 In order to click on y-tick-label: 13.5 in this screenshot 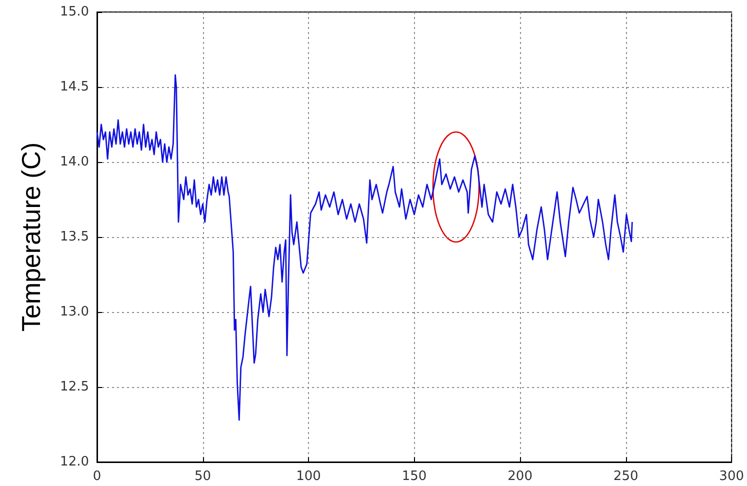, I will do `click(74, 237)`.